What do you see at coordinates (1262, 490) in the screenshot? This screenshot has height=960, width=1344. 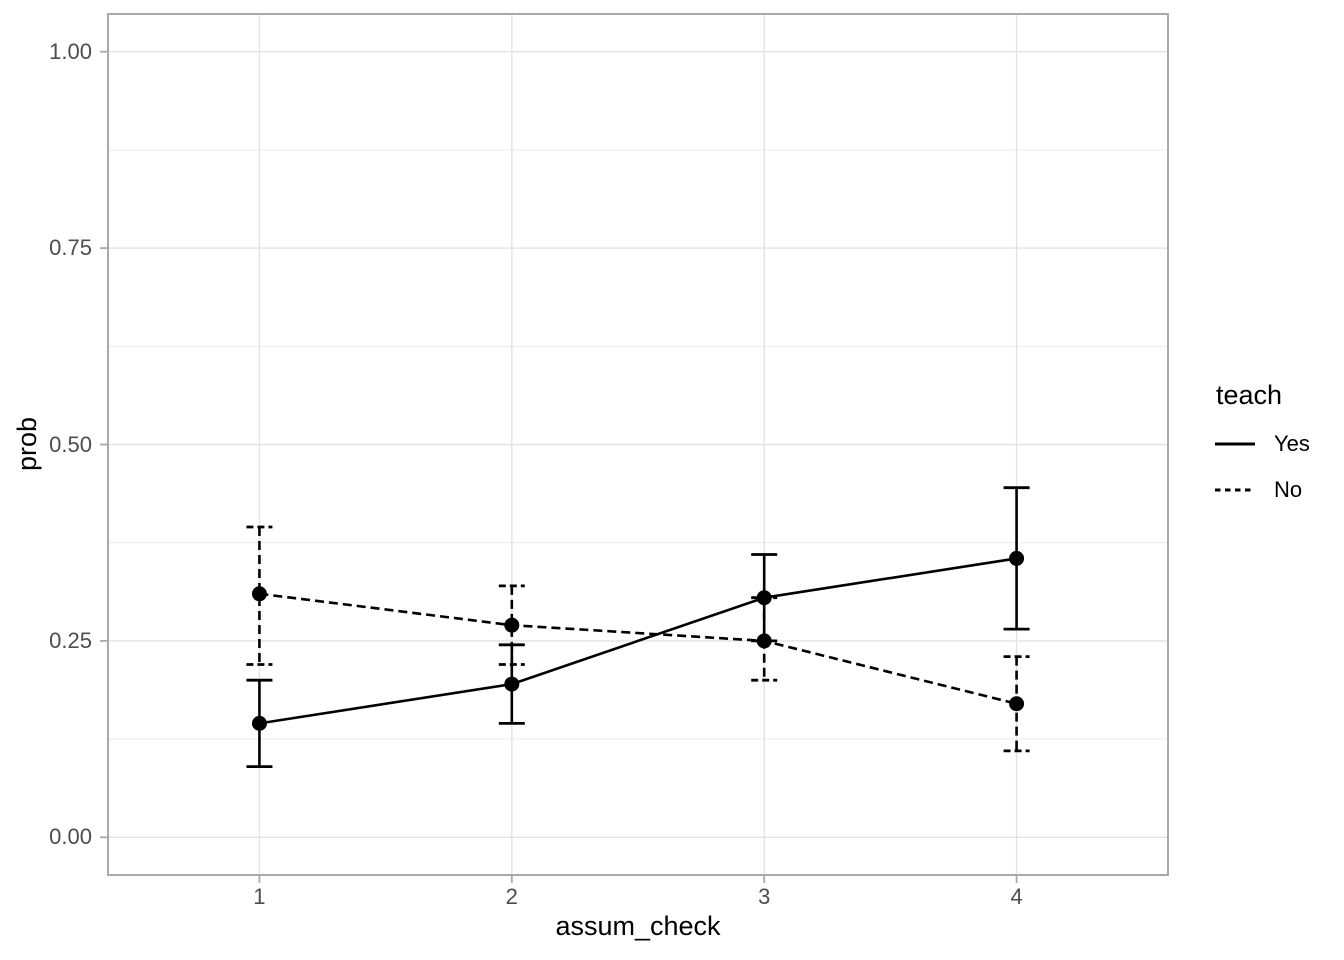 I see `legend-item-no: No` at bounding box center [1262, 490].